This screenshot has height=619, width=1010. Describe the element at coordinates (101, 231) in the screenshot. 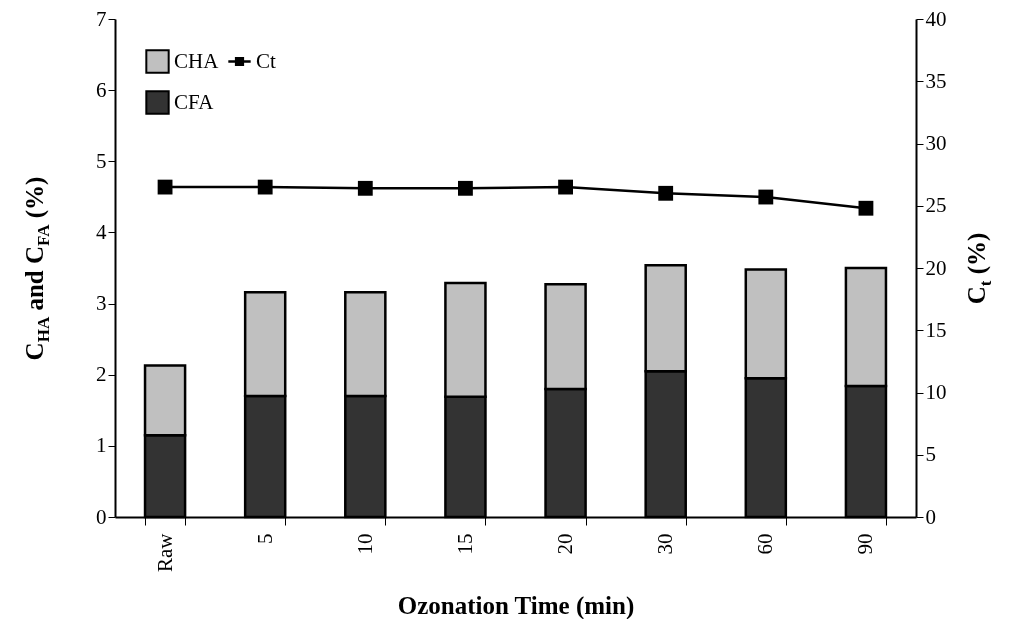

I see `y-tick-label: 4` at that location.